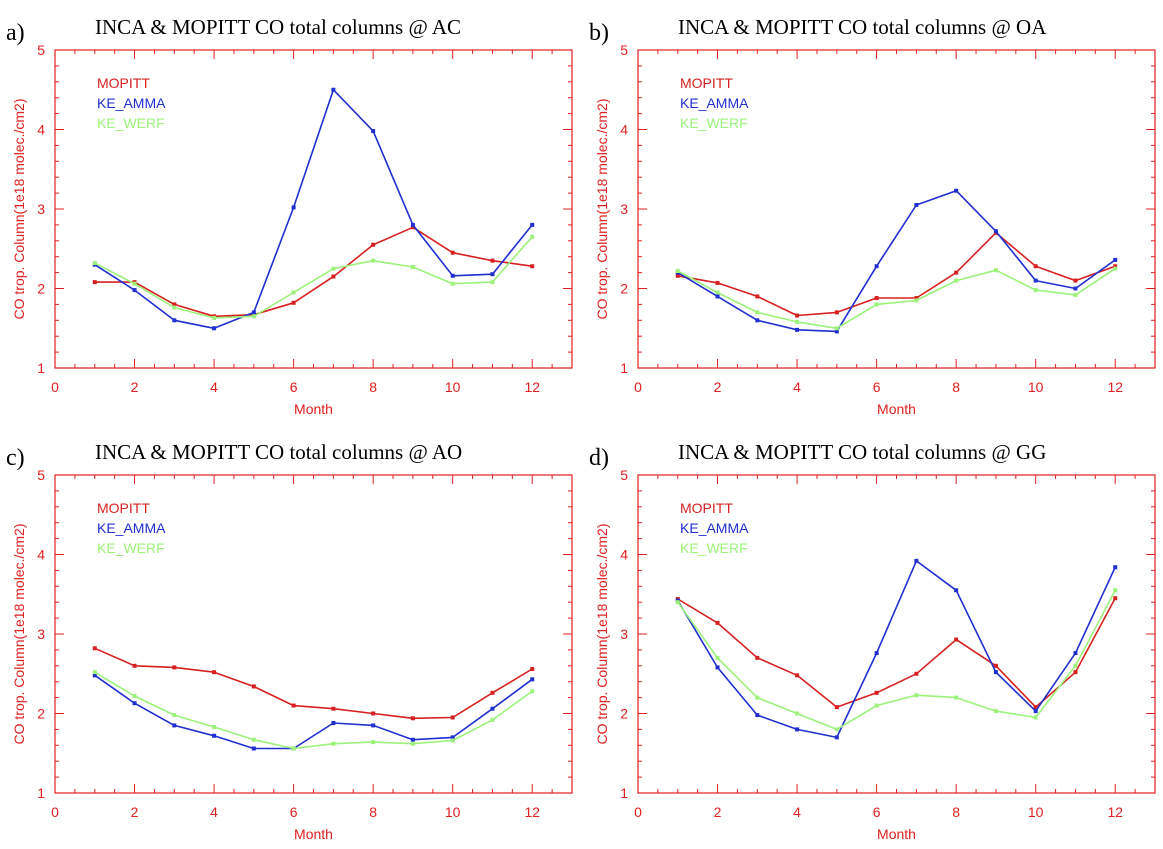 Image resolution: width=1163 pixels, height=849 pixels. What do you see at coordinates (135, 387) in the screenshot?
I see `x-tick-label: 2` at bounding box center [135, 387].